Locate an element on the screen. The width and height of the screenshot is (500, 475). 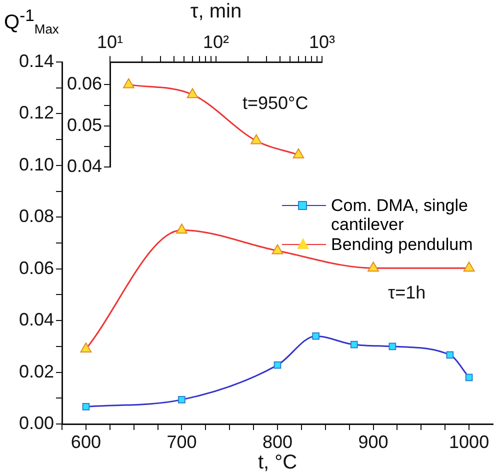
legend-label: Bending pendulum is located at coordinates (402, 244).